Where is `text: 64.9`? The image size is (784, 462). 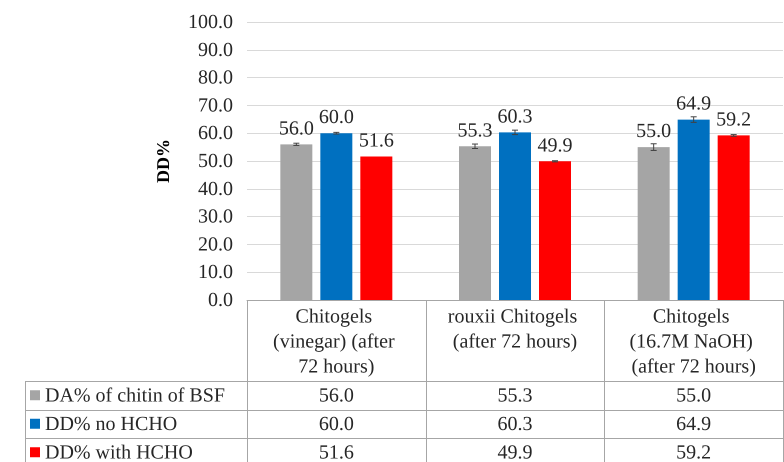 text: 64.9 is located at coordinates (694, 103).